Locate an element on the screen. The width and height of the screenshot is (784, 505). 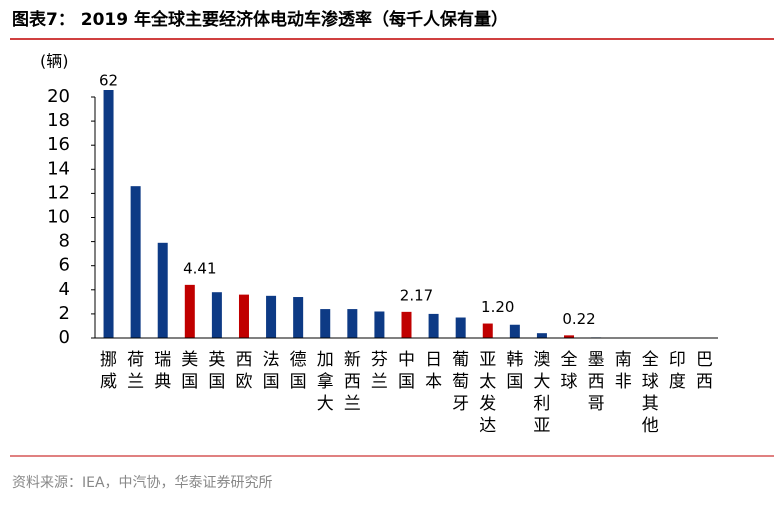
x-tick-label: 亚太发达 is located at coordinates (487, 393).